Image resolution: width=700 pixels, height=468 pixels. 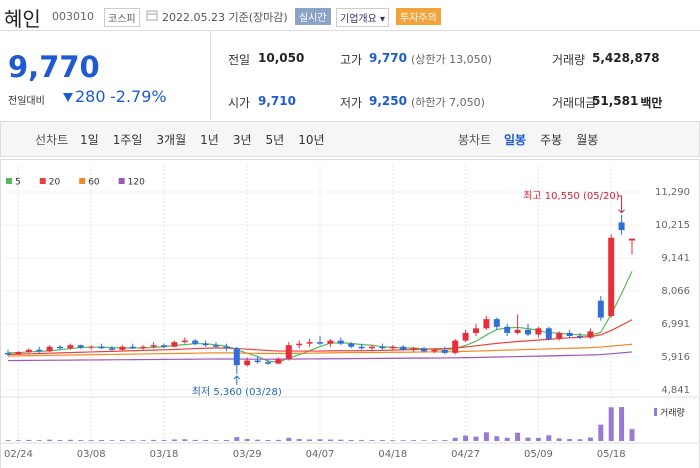 I want to click on volume-label: 거래량, so click(x=672, y=413).